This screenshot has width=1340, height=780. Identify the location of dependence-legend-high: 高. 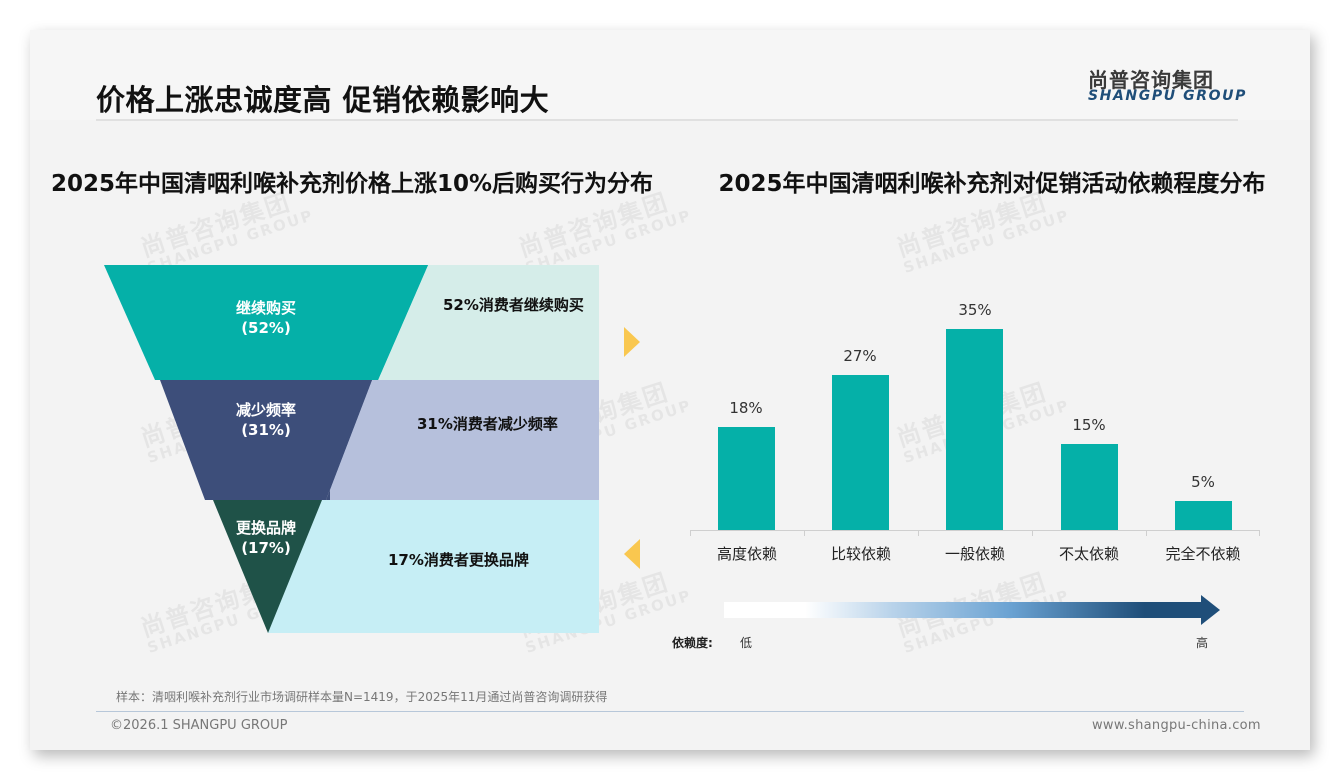
(1202, 643).